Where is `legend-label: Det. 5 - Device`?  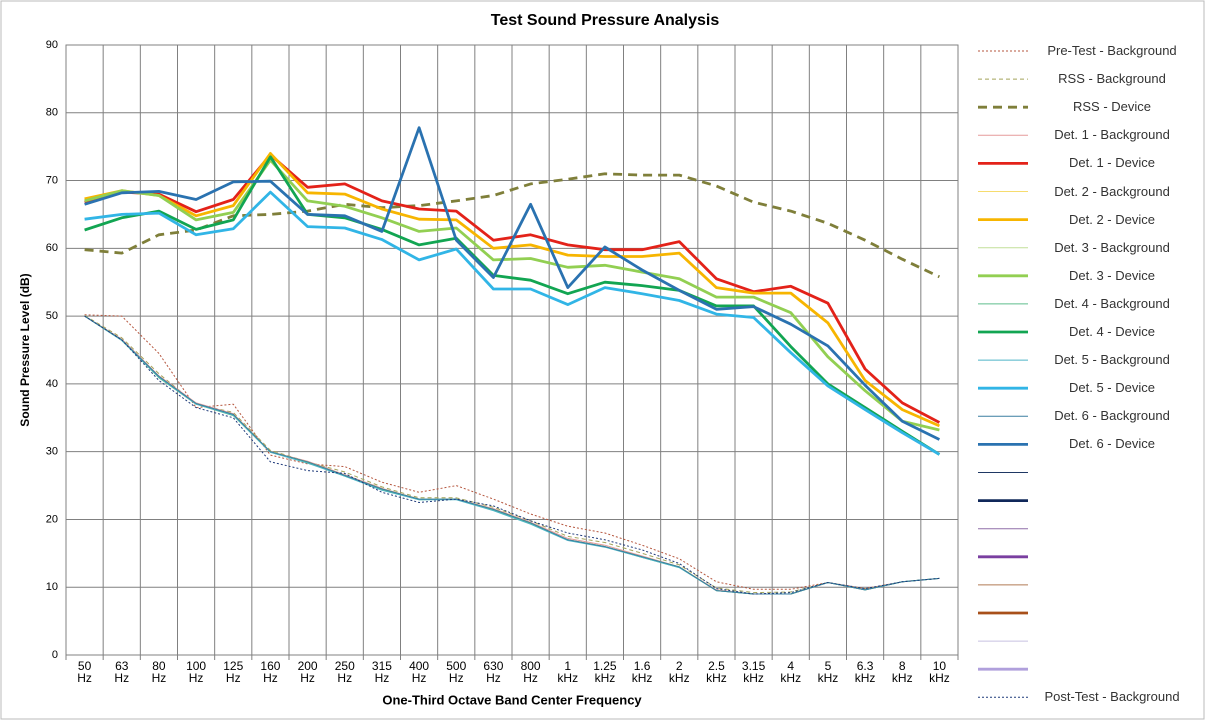 legend-label: Det. 5 - Device is located at coordinates (1112, 388).